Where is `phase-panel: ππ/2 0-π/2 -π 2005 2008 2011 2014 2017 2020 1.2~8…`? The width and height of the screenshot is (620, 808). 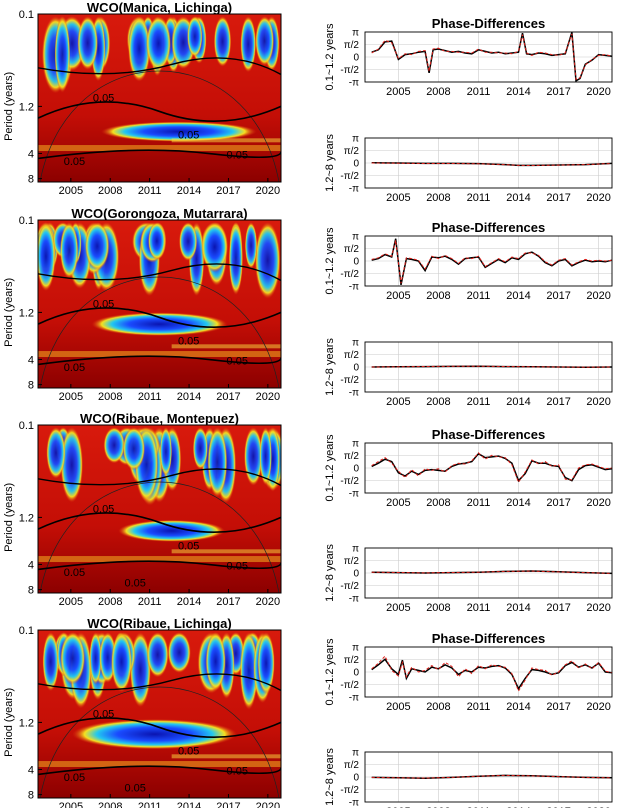 phase-panel: ππ/2 0-π/2 -π 2005 2008 2011 2014 2017 2020 1.2~8… is located at coordinates (468, 778).